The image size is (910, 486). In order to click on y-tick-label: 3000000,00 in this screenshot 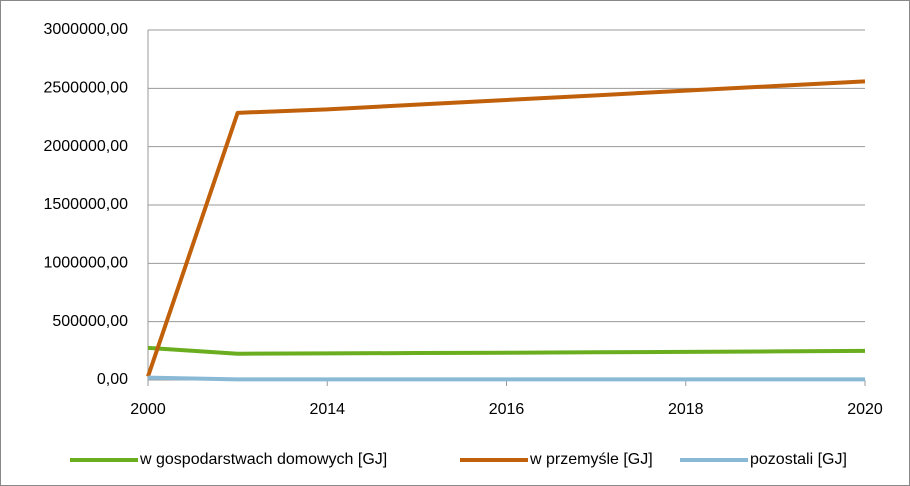, I will do `click(85, 29)`.